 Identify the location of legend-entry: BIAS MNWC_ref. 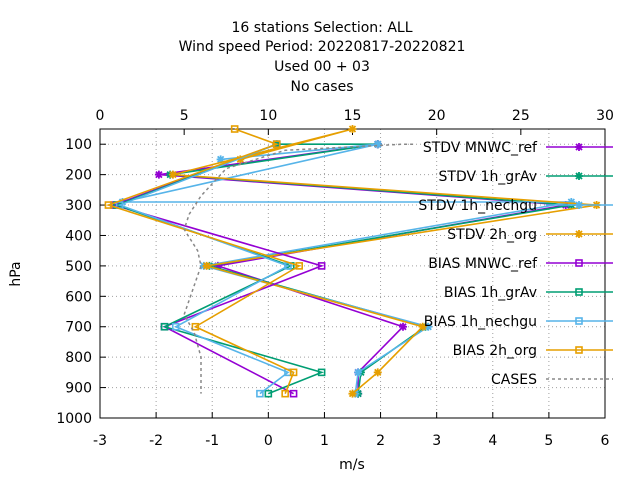
(520, 264).